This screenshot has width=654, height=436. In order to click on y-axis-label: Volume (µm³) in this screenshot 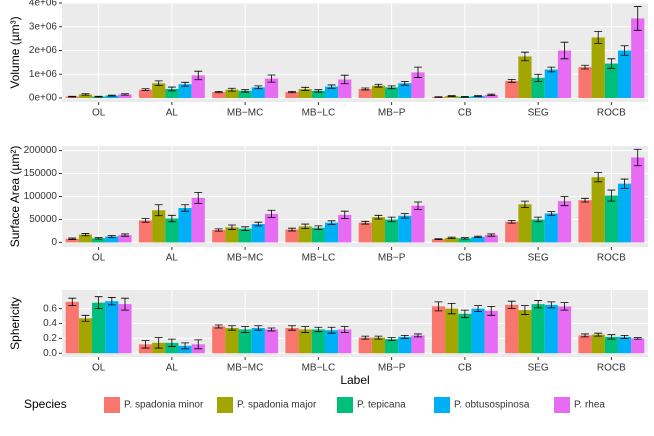, I will do `click(15, 52)`.